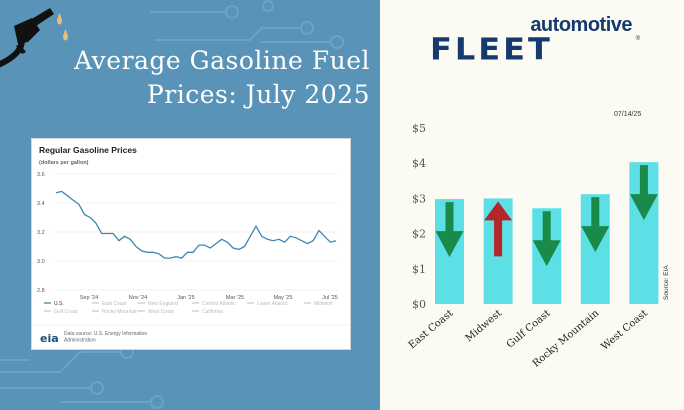 This screenshot has height=410, width=684. I want to click on eia-y-tick-label: 3.2, so click(41, 233).